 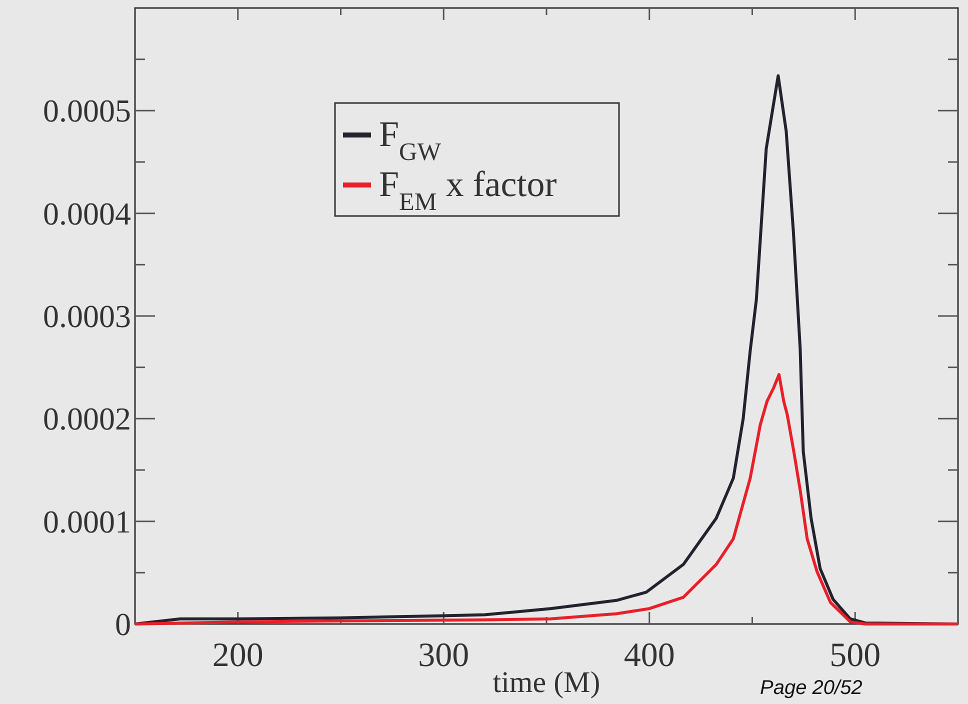 What do you see at coordinates (468, 190) in the screenshot?
I see `legend-label: F$_{EM}$ x factor` at bounding box center [468, 190].